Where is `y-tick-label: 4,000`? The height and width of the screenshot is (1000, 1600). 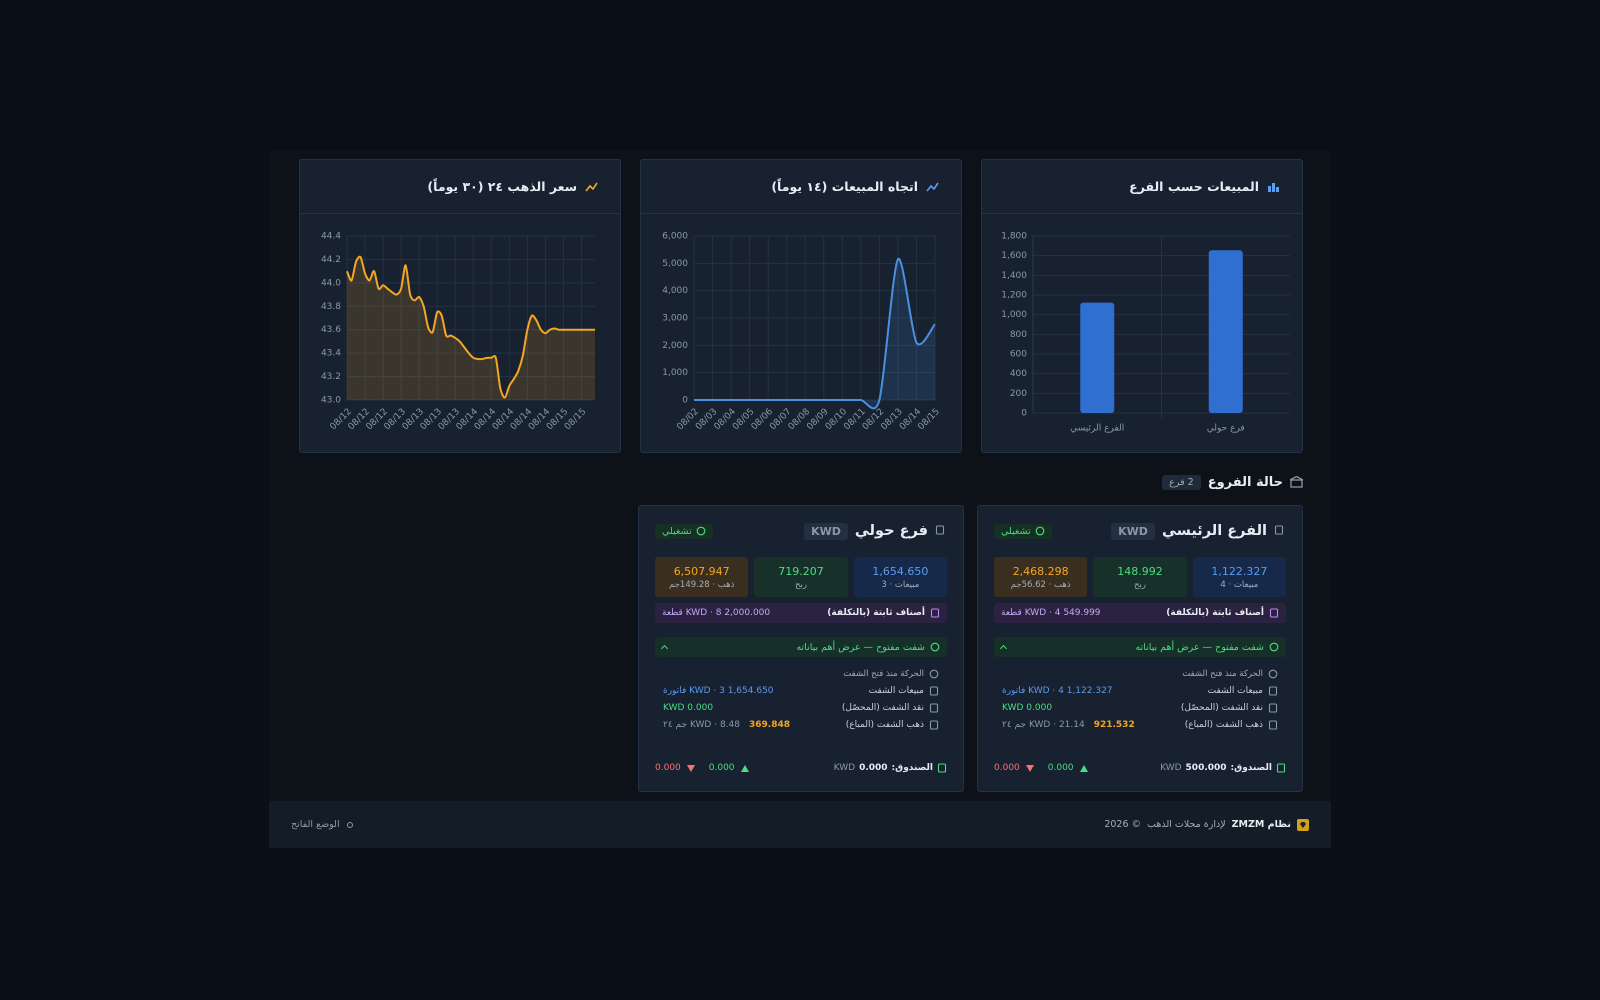
y-tick-label: 4,000 is located at coordinates (675, 291).